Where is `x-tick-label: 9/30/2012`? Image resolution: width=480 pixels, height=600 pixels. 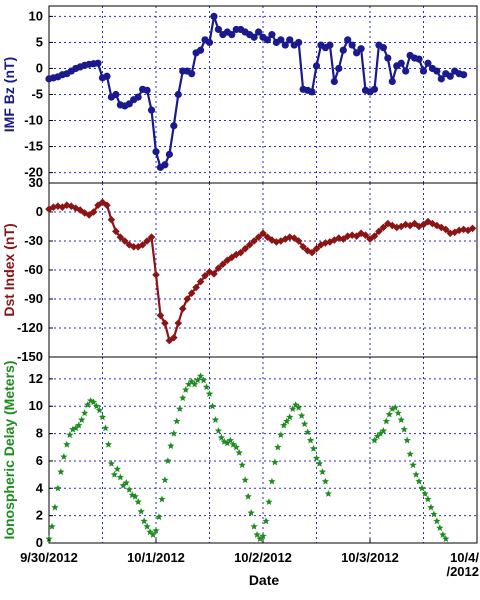 x-tick-label: 9/30/2012 is located at coordinates (49, 557).